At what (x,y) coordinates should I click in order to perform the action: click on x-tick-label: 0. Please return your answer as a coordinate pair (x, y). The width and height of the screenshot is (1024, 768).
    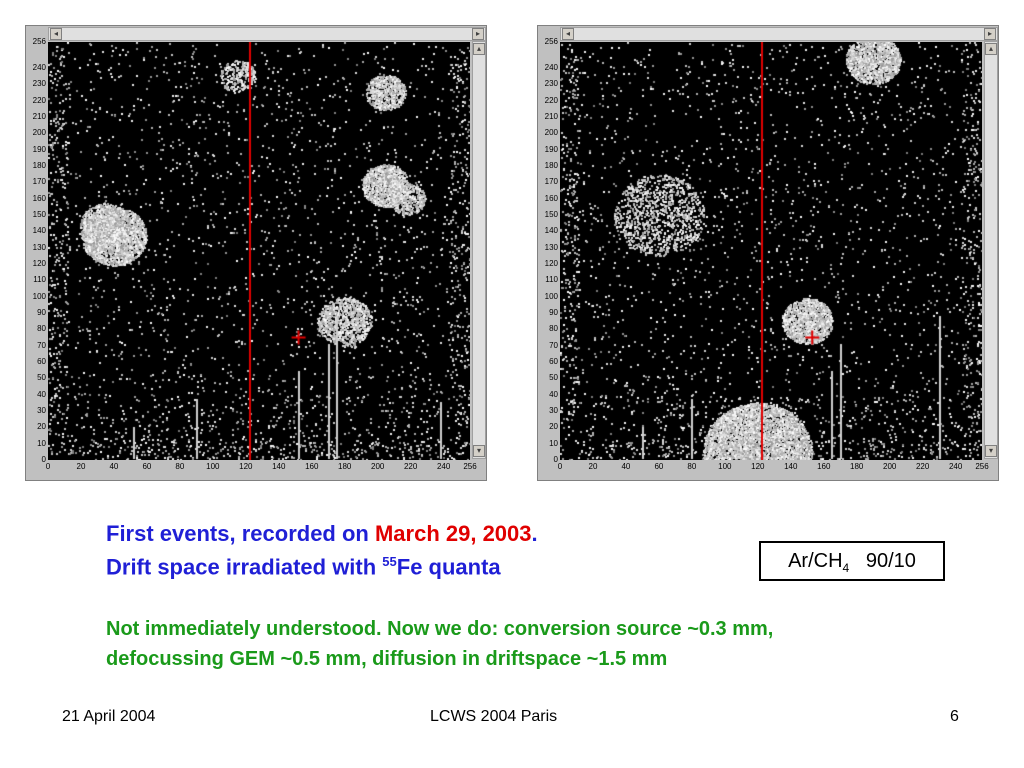
    Looking at the image, I should click on (560, 466).